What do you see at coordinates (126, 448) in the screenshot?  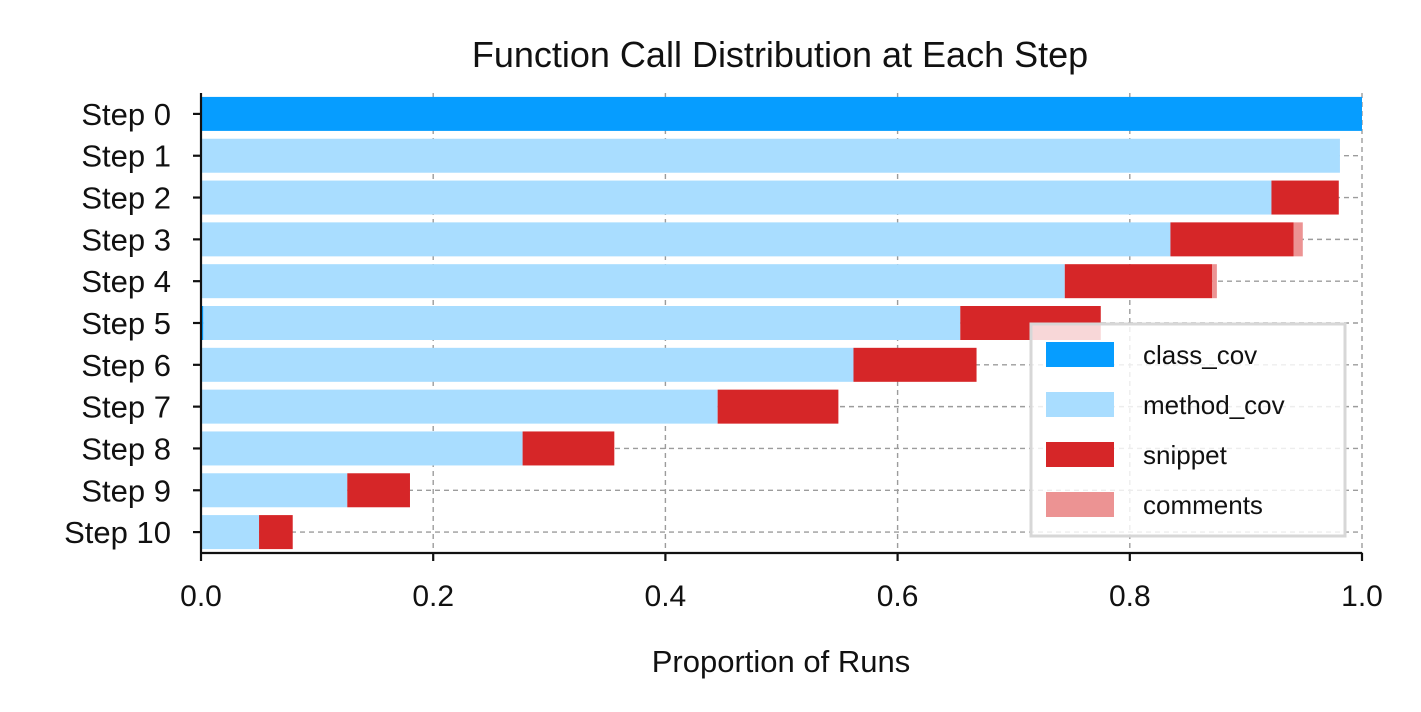 I see `y-tick-label: Step 8` at bounding box center [126, 448].